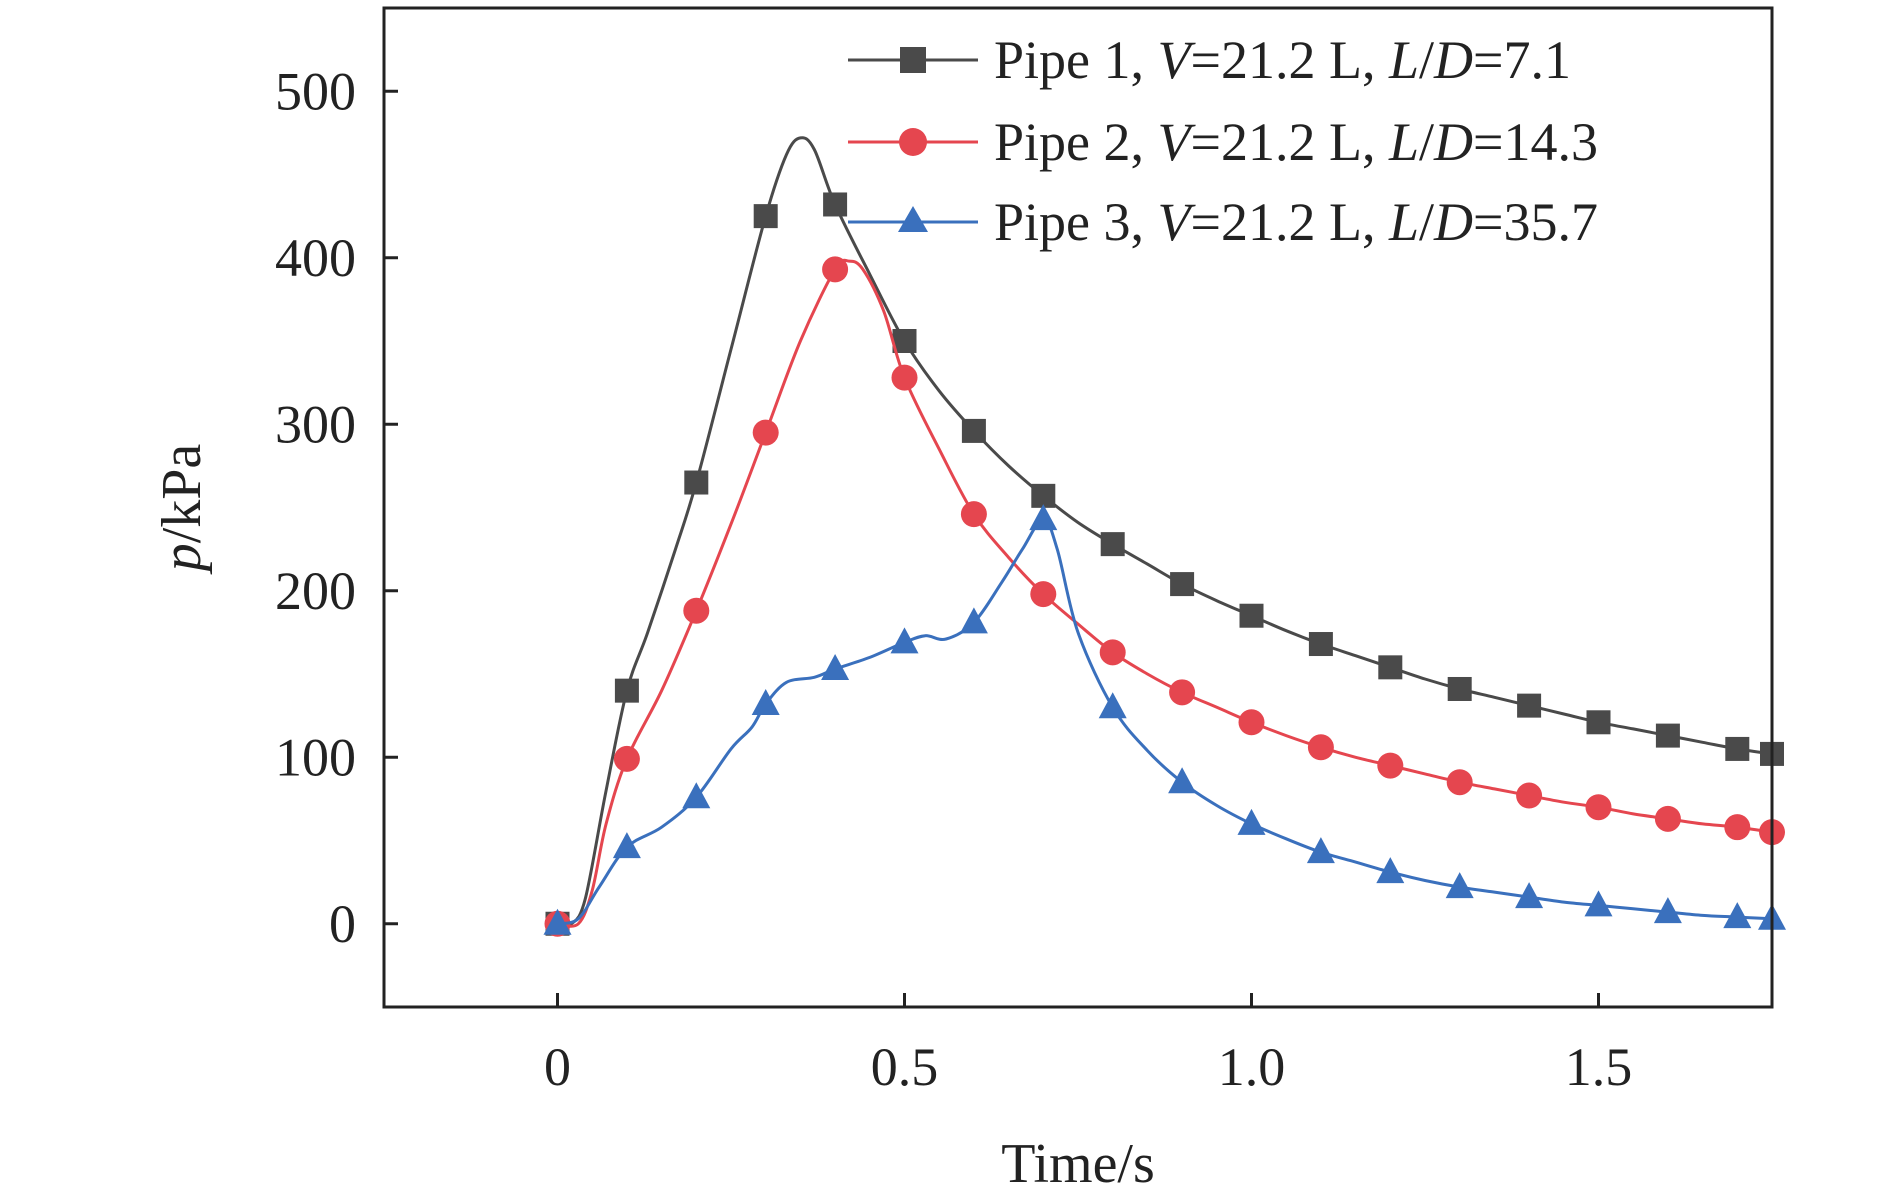 Image resolution: width=1890 pixels, height=1191 pixels. I want to click on legend-entry-pipe-3: Pipe 3, V=21.2 L, L/D=35.7, so click(1223, 222).